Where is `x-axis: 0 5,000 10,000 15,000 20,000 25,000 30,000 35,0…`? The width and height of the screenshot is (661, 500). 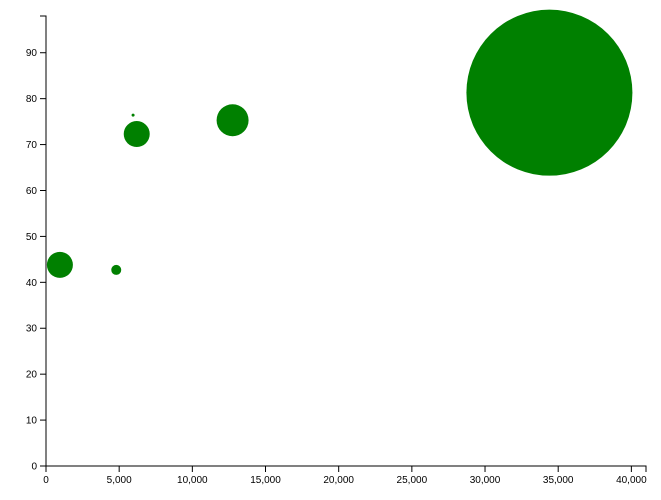 x-axis: 0 5,000 10,000 15,000 20,000 25,000 30,000 35,0… is located at coordinates (345, 475).